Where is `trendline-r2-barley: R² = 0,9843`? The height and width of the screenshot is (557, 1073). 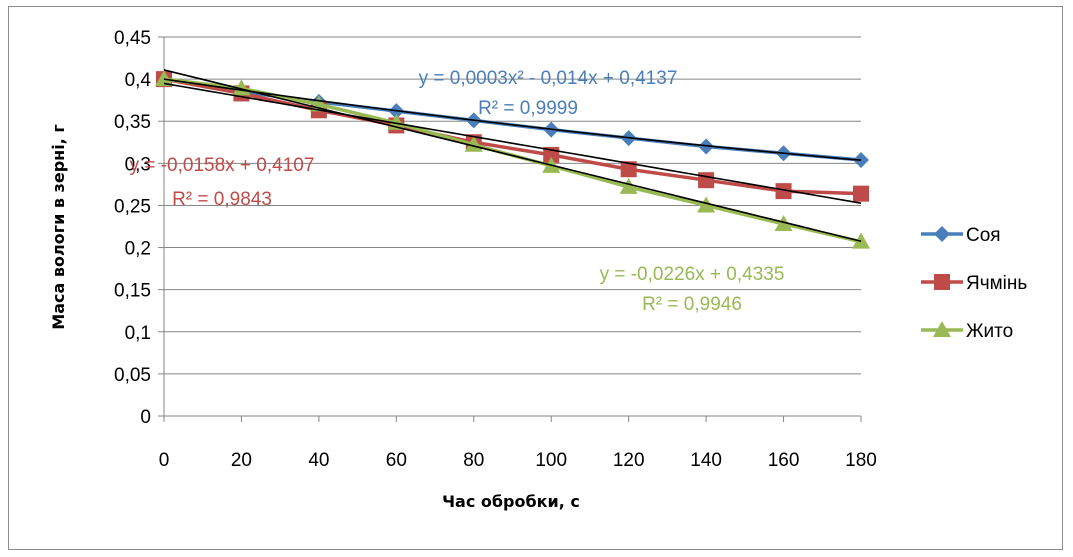
trendline-r2-barley: R² = 0,9843 is located at coordinates (222, 199).